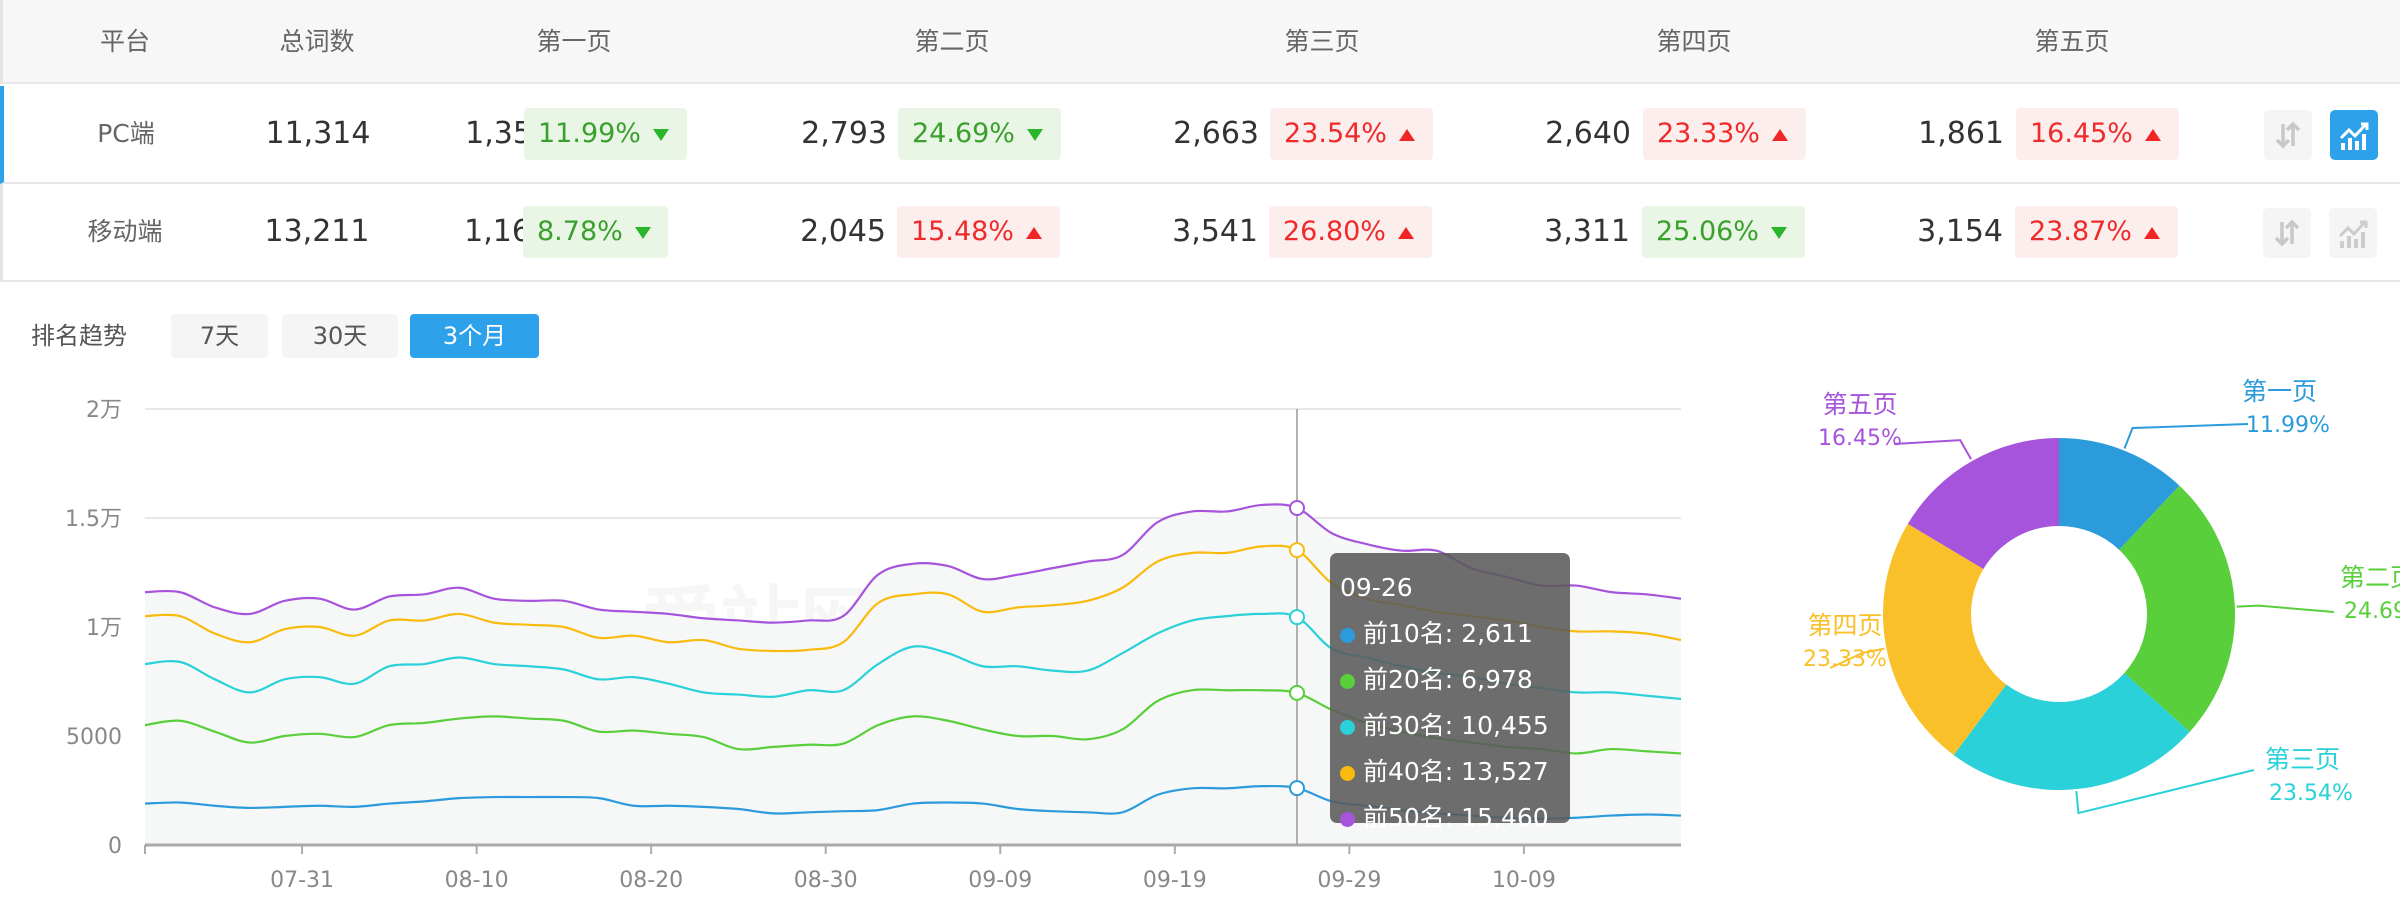  What do you see at coordinates (2372, 611) in the screenshot?
I see `slice-percent: 24.69%` at bounding box center [2372, 611].